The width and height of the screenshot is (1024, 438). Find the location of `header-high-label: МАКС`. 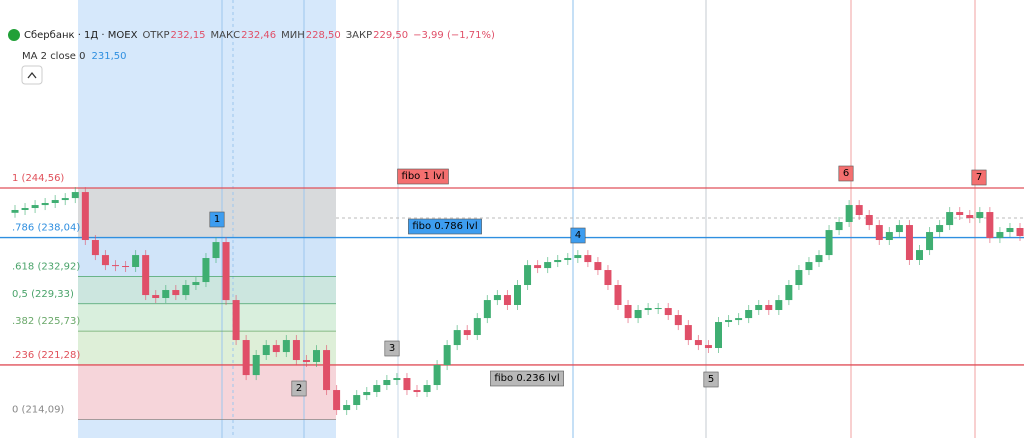

header-high-label: МАКС is located at coordinates (226, 35).